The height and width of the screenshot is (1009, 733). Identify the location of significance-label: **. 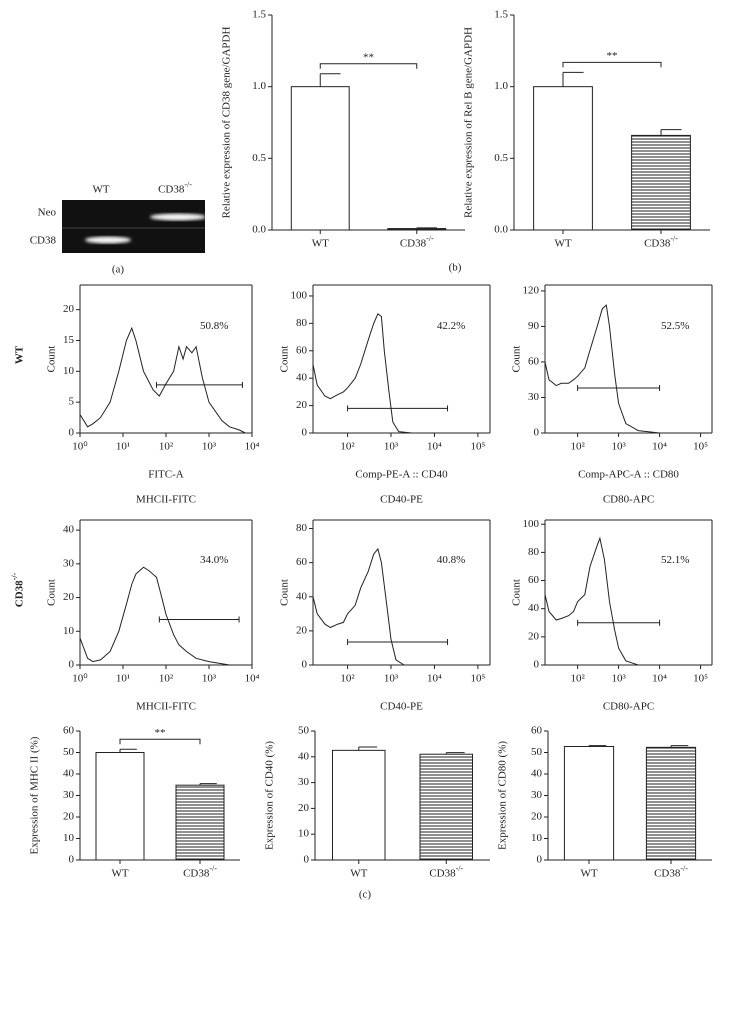
(612, 56).